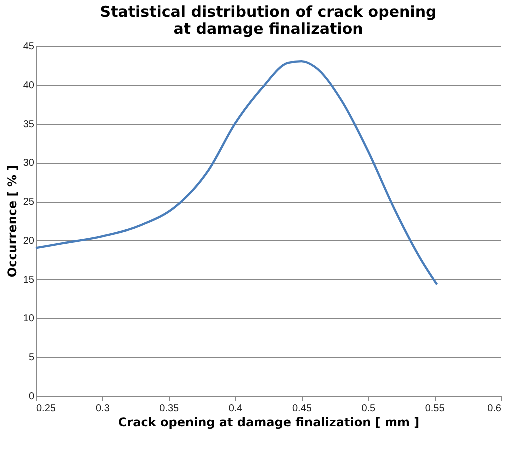 This screenshot has width=520, height=469. What do you see at coordinates (369, 409) in the screenshot?
I see `x-tick-label: 0.5` at bounding box center [369, 409].